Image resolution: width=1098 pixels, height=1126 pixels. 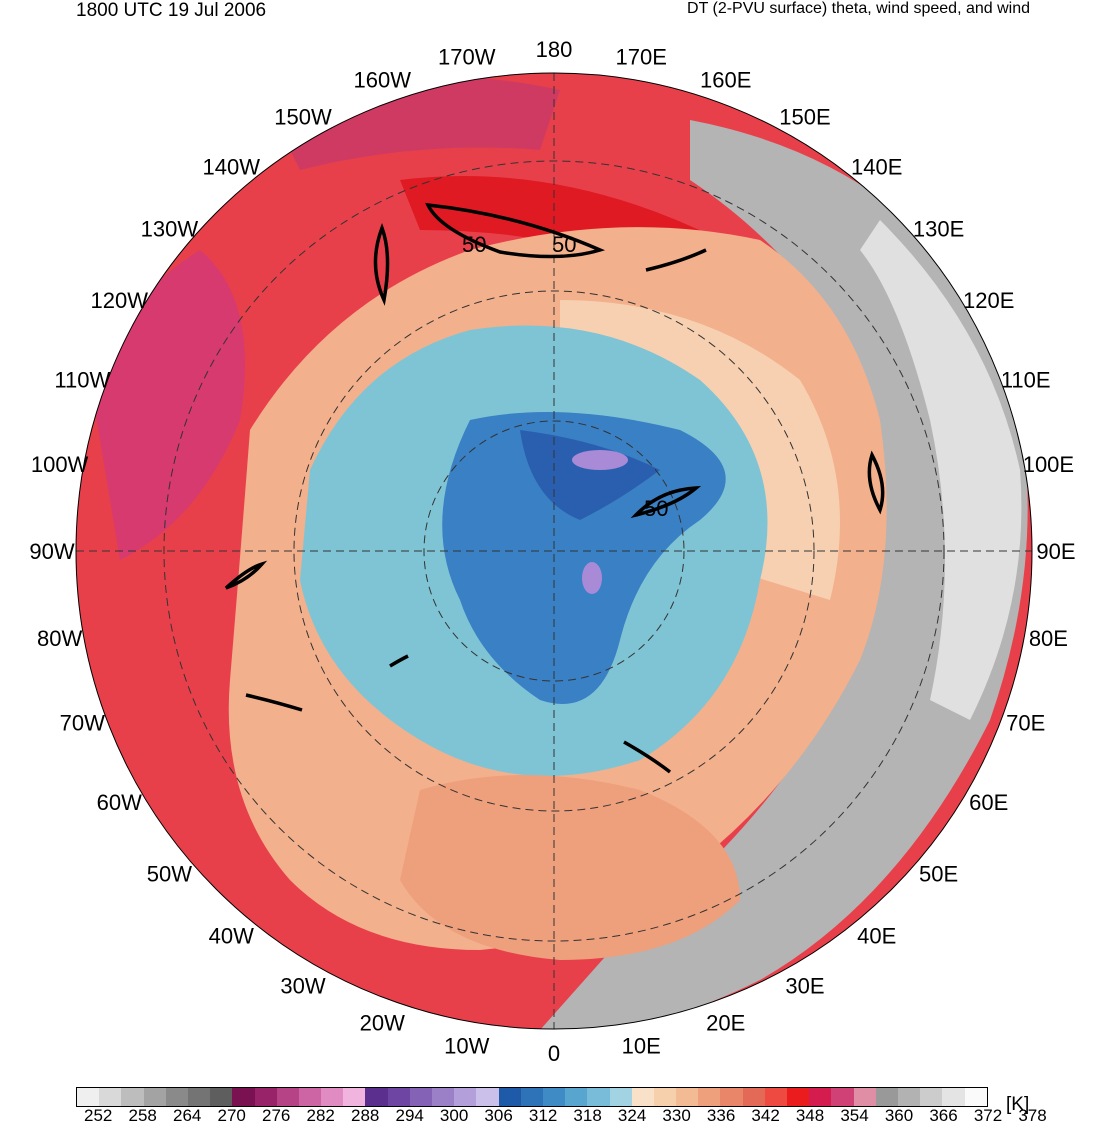 I want to click on longitude-label: 110W, so click(x=82, y=379).